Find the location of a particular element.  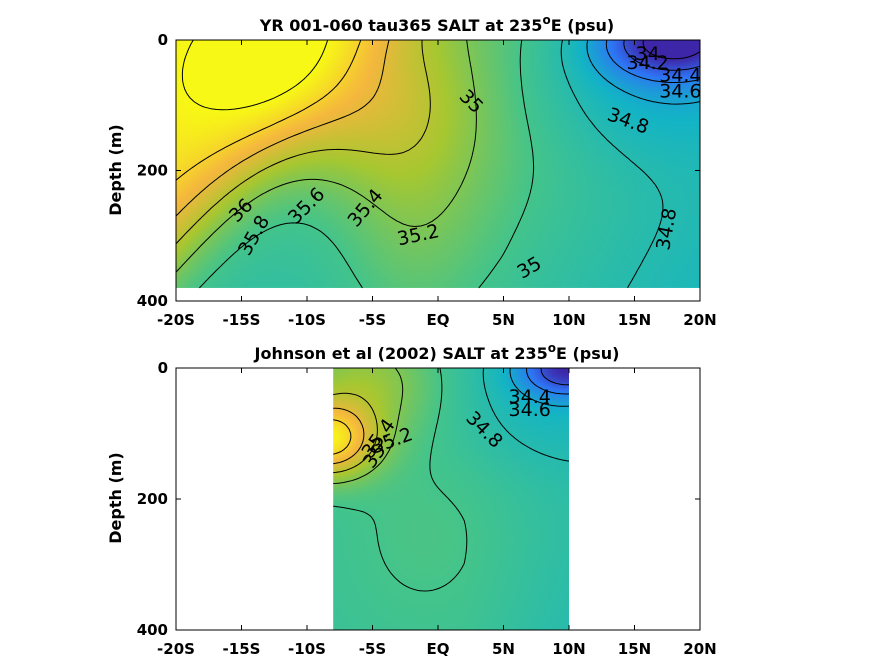

panel-obs-title: Johnson et al (2002) SALT at 235oE (psu) is located at coordinates (437, 352).